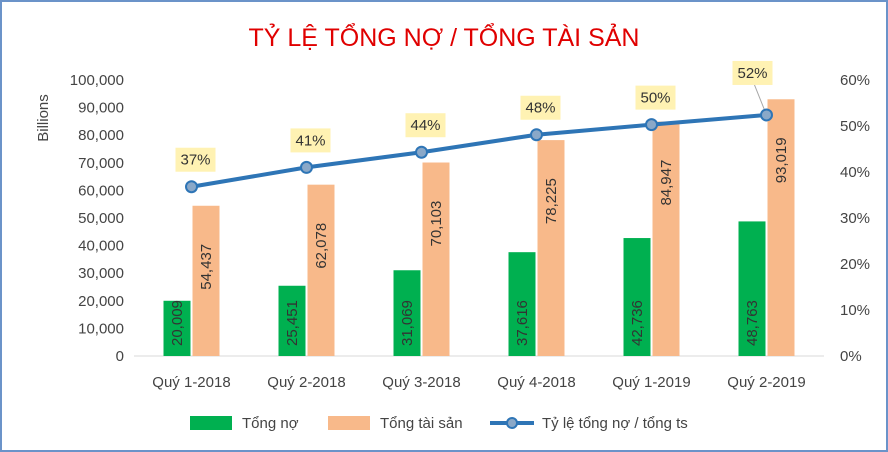 This screenshot has width=888, height=452. Describe the element at coordinates (651, 382) in the screenshot. I see `x-tick-label: Quý 1-2019` at that location.